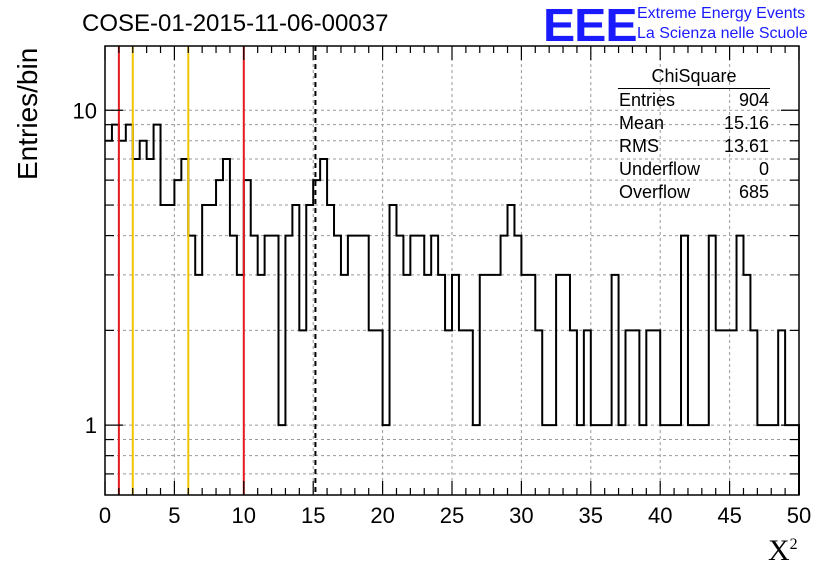 The height and width of the screenshot is (572, 836). I want to click on x-axis-label-base: X, so click(779, 550).